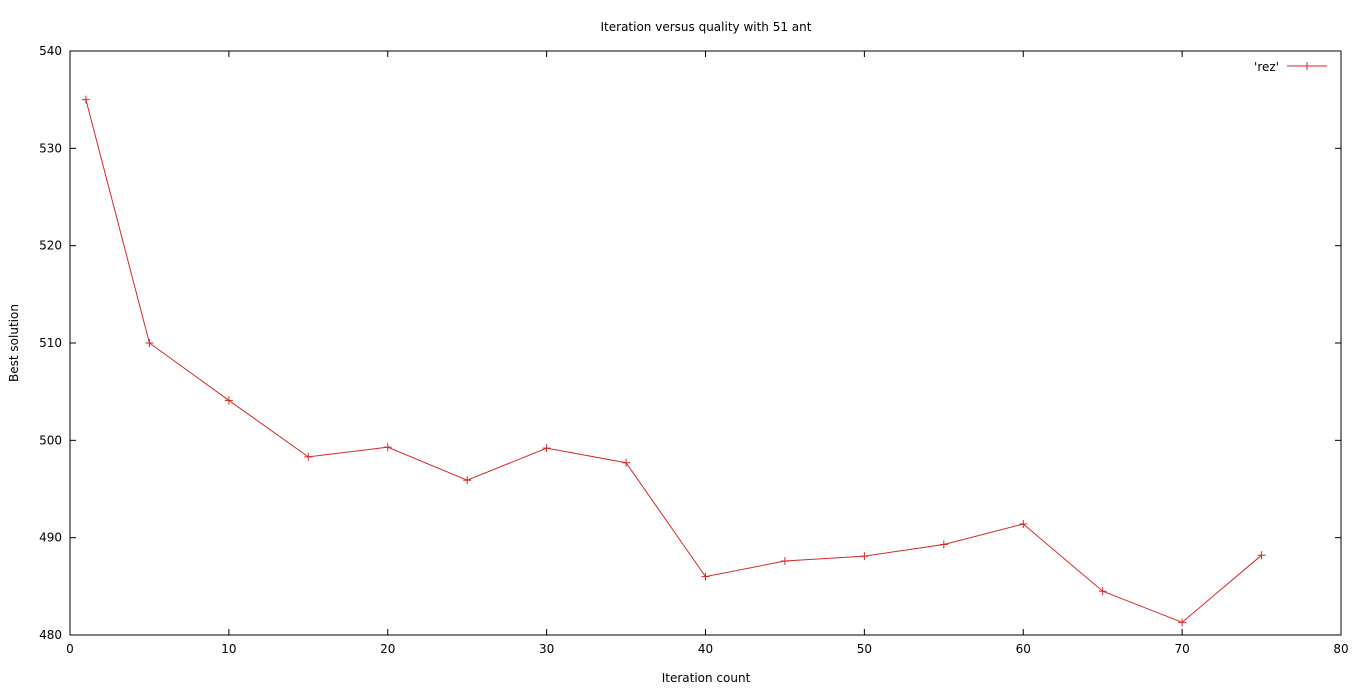  What do you see at coordinates (706, 27) in the screenshot?
I see `chart-title: Iteration versus quality with 51 ant` at bounding box center [706, 27].